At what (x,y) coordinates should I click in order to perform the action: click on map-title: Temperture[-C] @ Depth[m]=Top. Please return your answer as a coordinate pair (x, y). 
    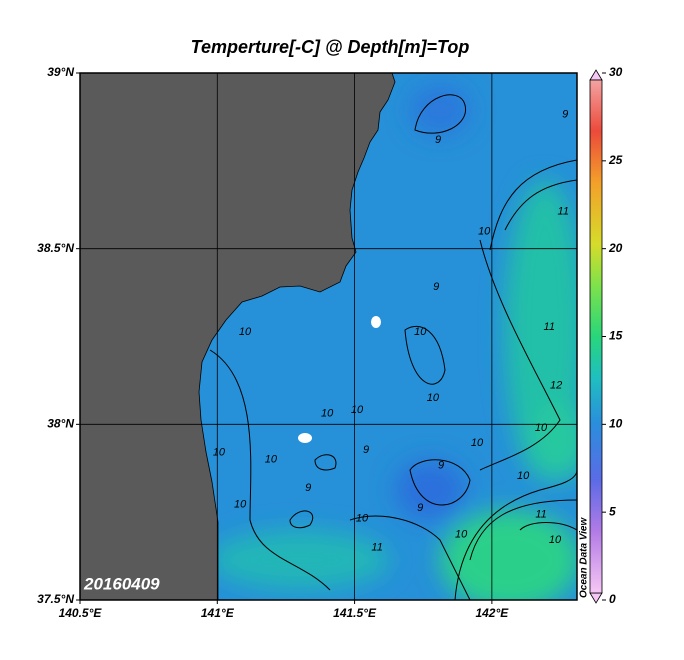
    Looking at the image, I should click on (330, 47).